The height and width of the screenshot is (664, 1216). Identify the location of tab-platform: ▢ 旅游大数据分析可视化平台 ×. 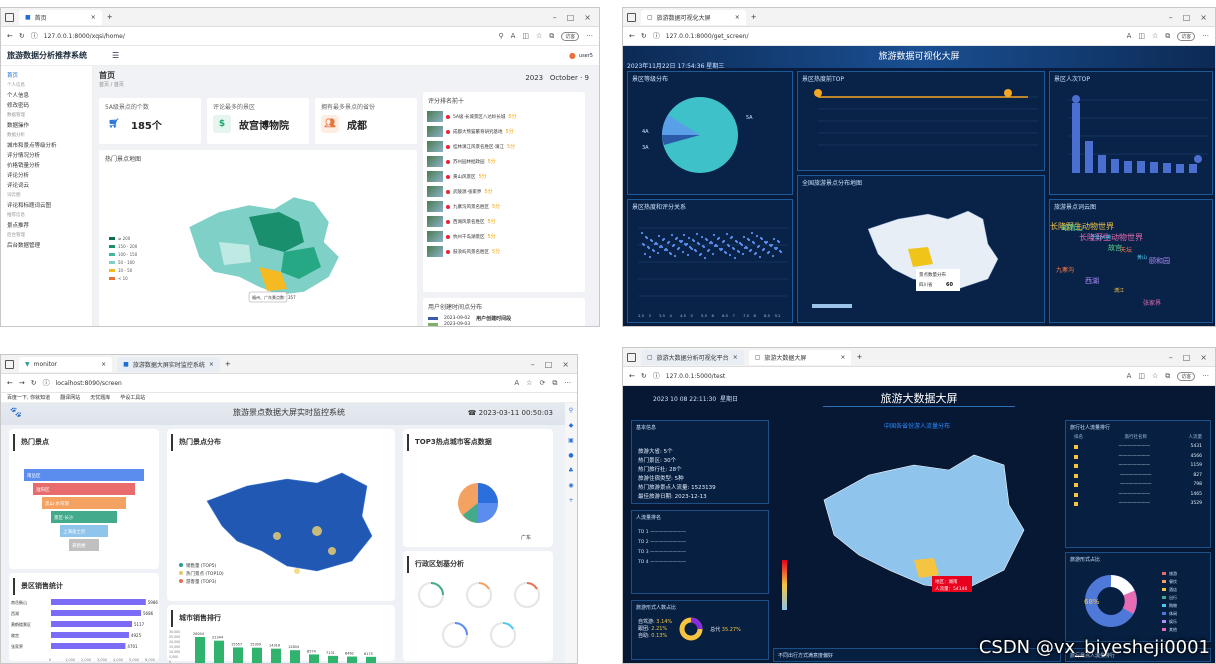
(692, 357).